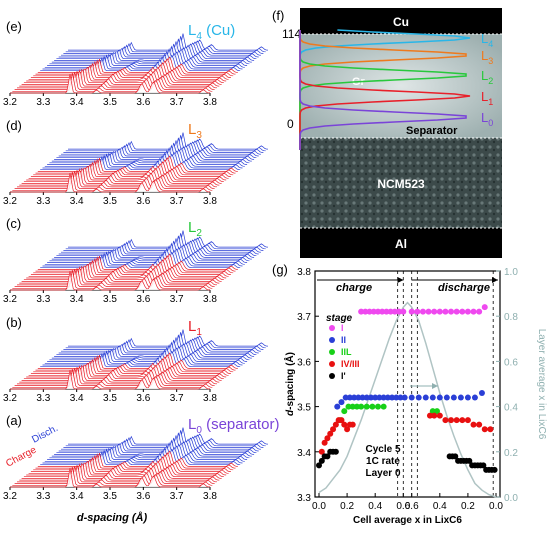 The height and width of the screenshot is (543, 550). I want to click on info-line: Layer 0, so click(382, 473).